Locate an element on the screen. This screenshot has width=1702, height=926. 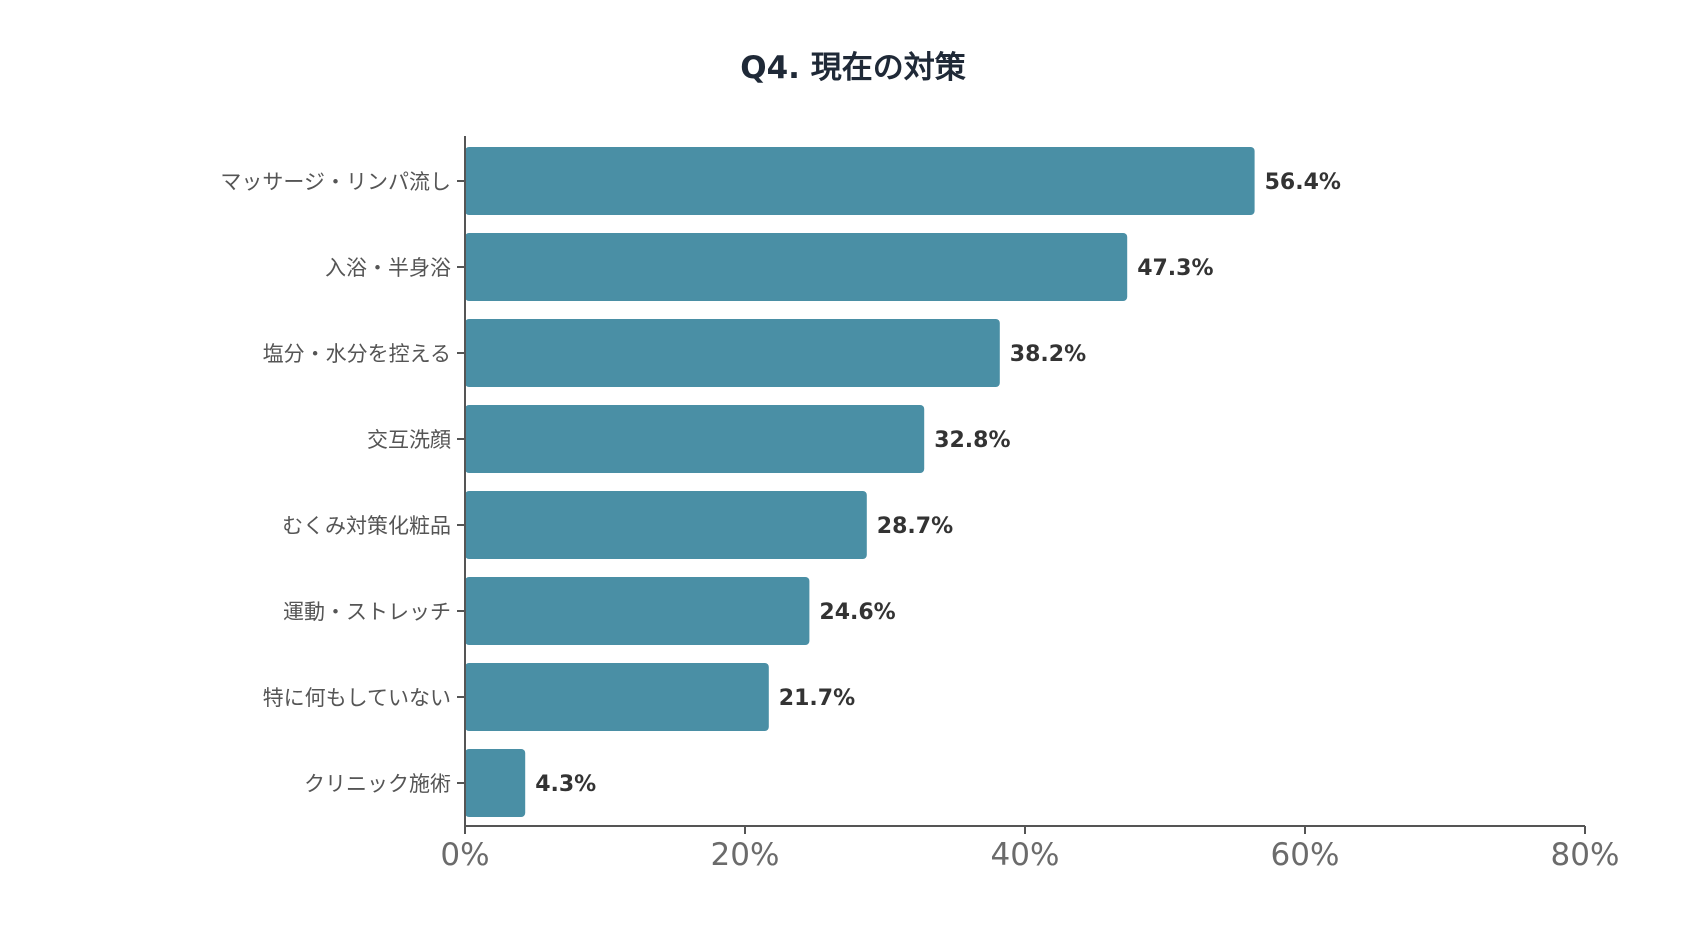
category-label: 塩分・水分を控える is located at coordinates (357, 354).